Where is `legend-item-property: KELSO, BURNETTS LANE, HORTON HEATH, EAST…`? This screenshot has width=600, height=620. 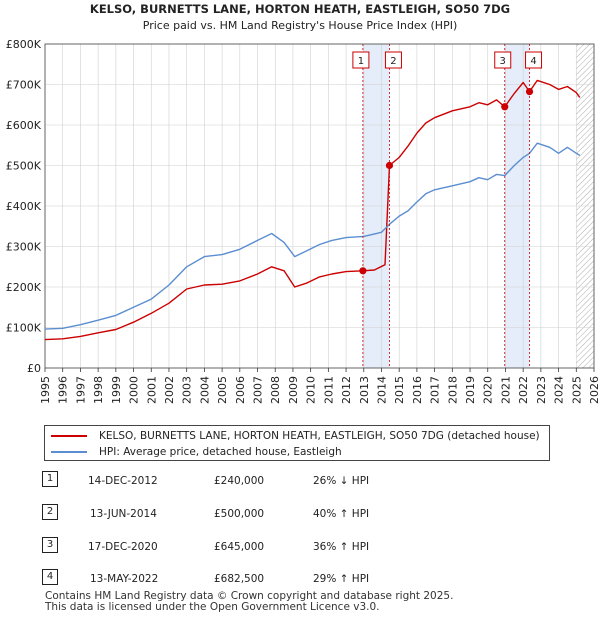
legend-item-property: KELSO, BURNETTS LANE, HORTON HEATH, EAST… is located at coordinates (295, 436).